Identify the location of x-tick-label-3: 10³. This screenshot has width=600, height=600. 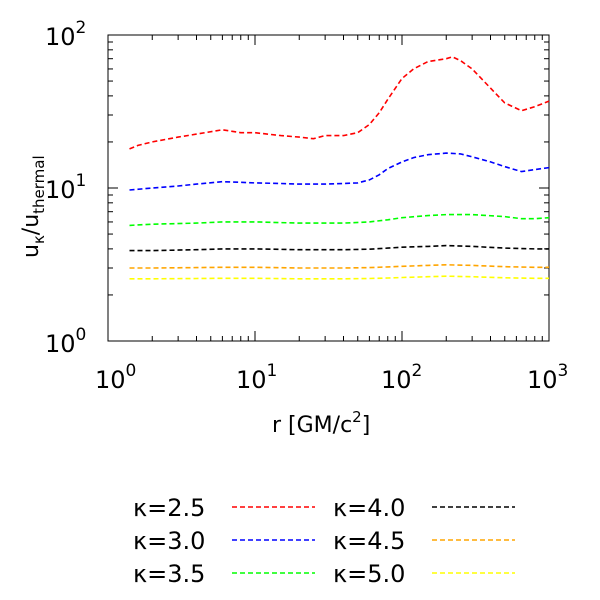
(547, 377).